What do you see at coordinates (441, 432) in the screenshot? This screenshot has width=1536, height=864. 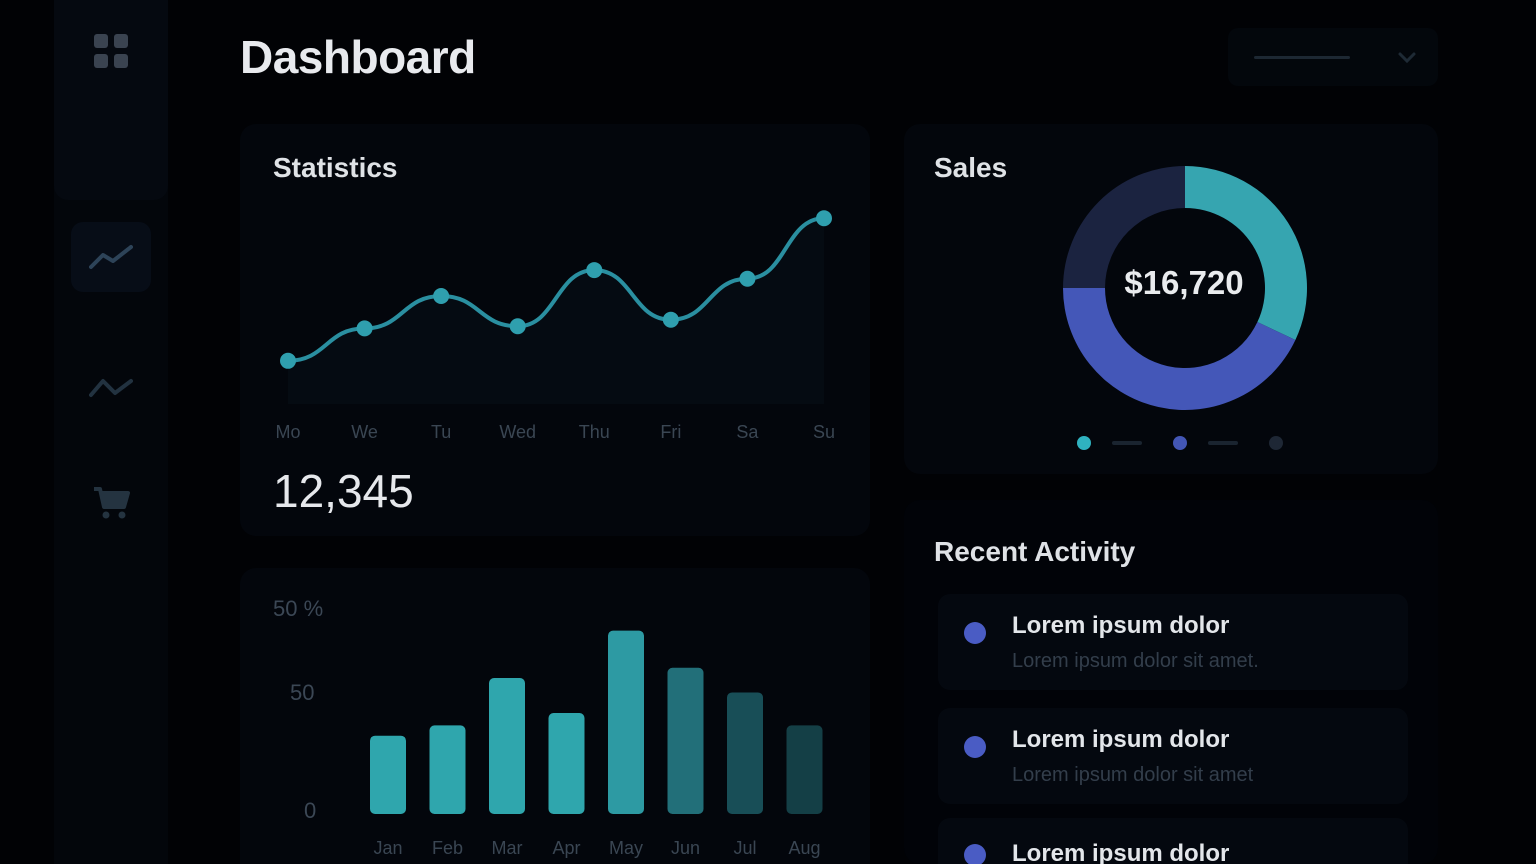 I see `x-tick-label: Tu` at bounding box center [441, 432].